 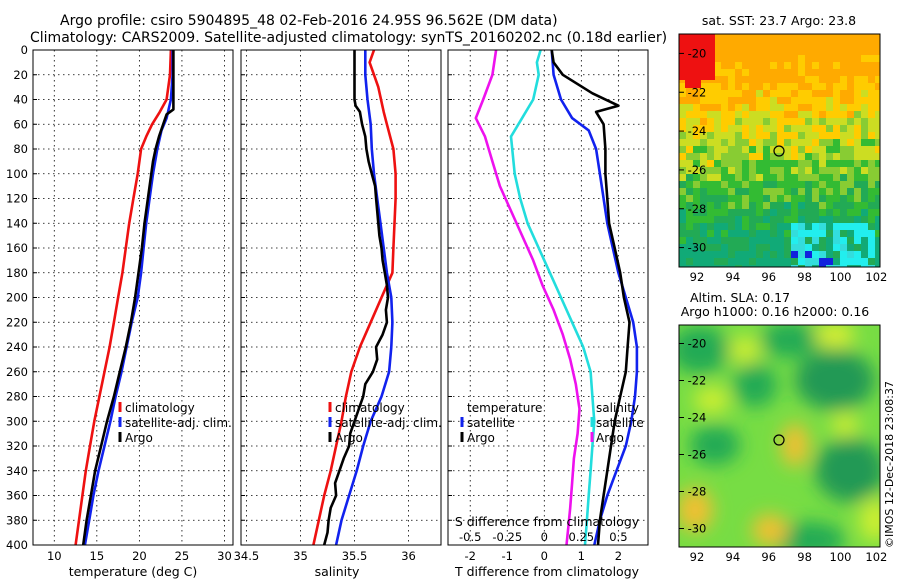 I want to click on map-lon-tick-98: 98, so click(x=804, y=277).